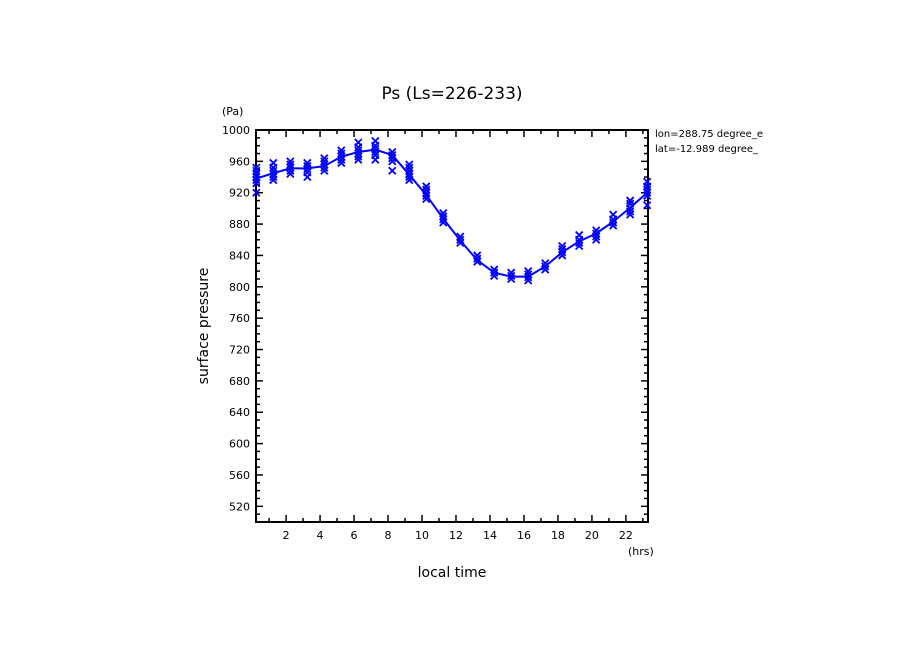 The height and width of the screenshot is (654, 904). I want to click on x-tick-label: 2, so click(286, 535).